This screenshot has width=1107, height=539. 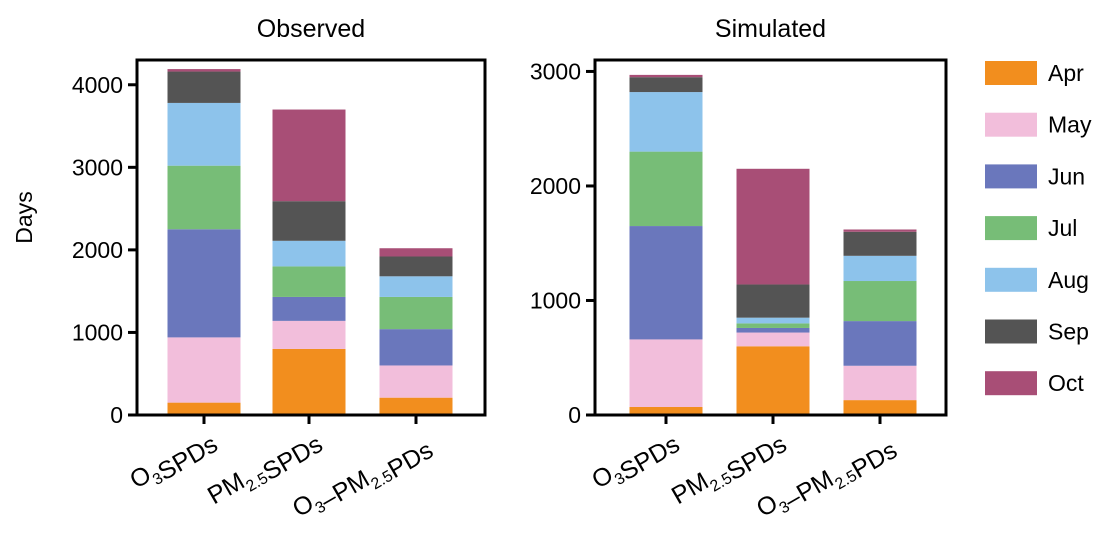 I want to click on y-tick-label: 4000, so click(x=97, y=85).